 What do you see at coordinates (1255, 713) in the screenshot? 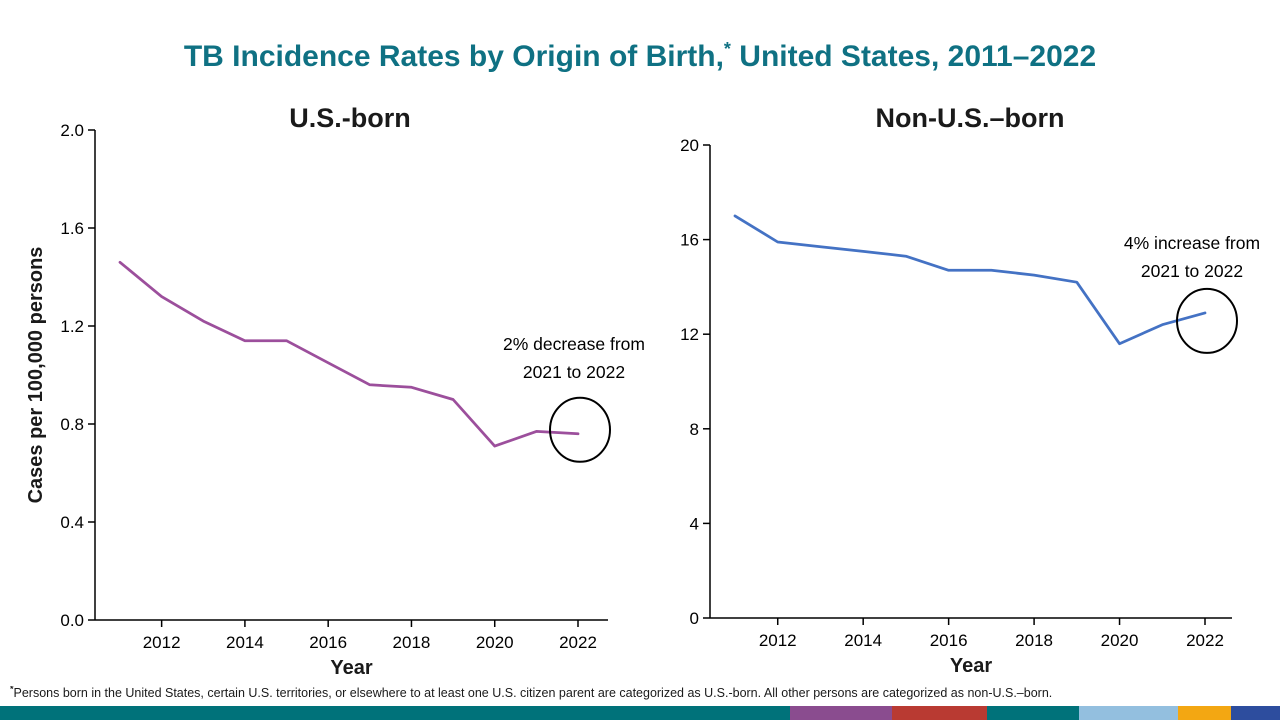
I see `footer-bar-segment-navy` at bounding box center [1255, 713].